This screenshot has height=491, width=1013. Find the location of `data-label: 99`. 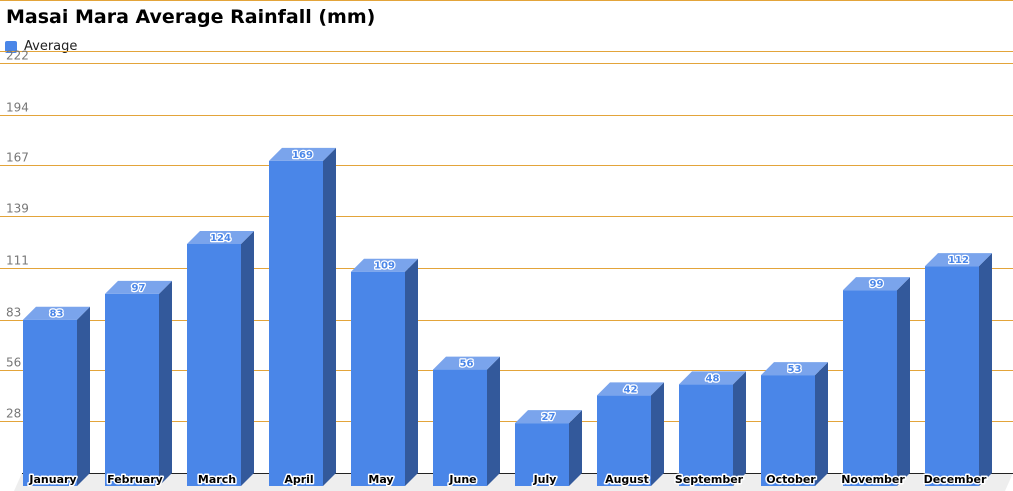

data-label: 99 is located at coordinates (877, 284).